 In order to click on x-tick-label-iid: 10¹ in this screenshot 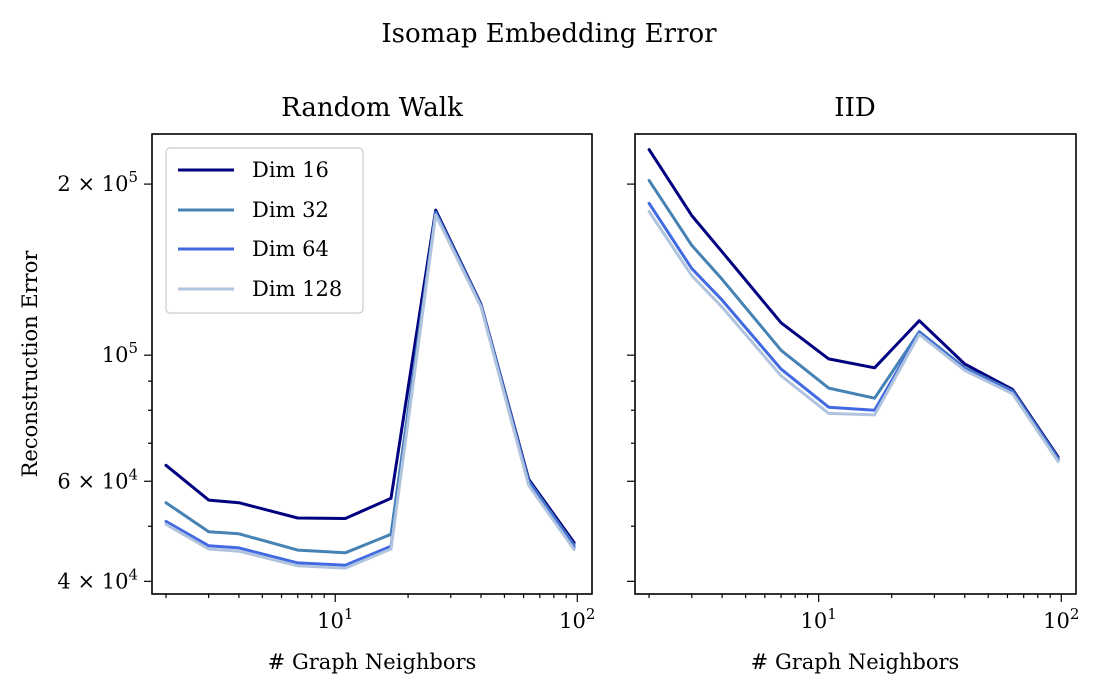, I will do `click(819, 619)`.